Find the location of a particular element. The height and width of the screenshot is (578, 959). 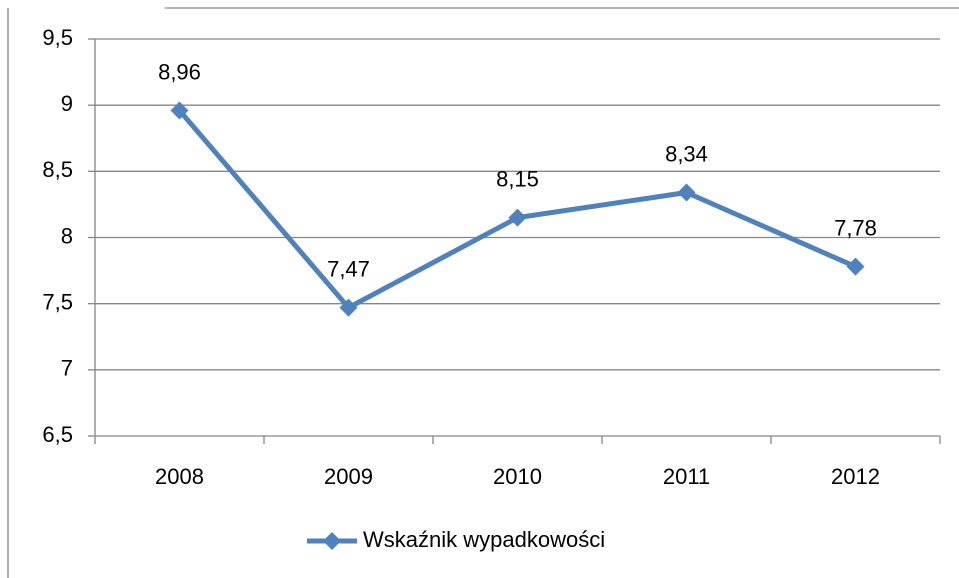

y-tick-label: 8 is located at coordinates (67, 235).